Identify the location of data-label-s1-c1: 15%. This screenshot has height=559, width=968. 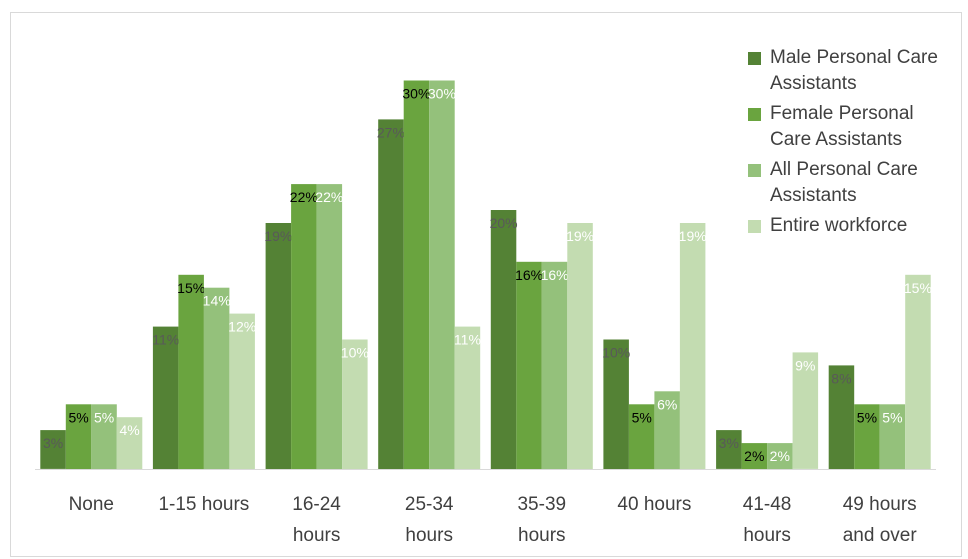
(191, 288).